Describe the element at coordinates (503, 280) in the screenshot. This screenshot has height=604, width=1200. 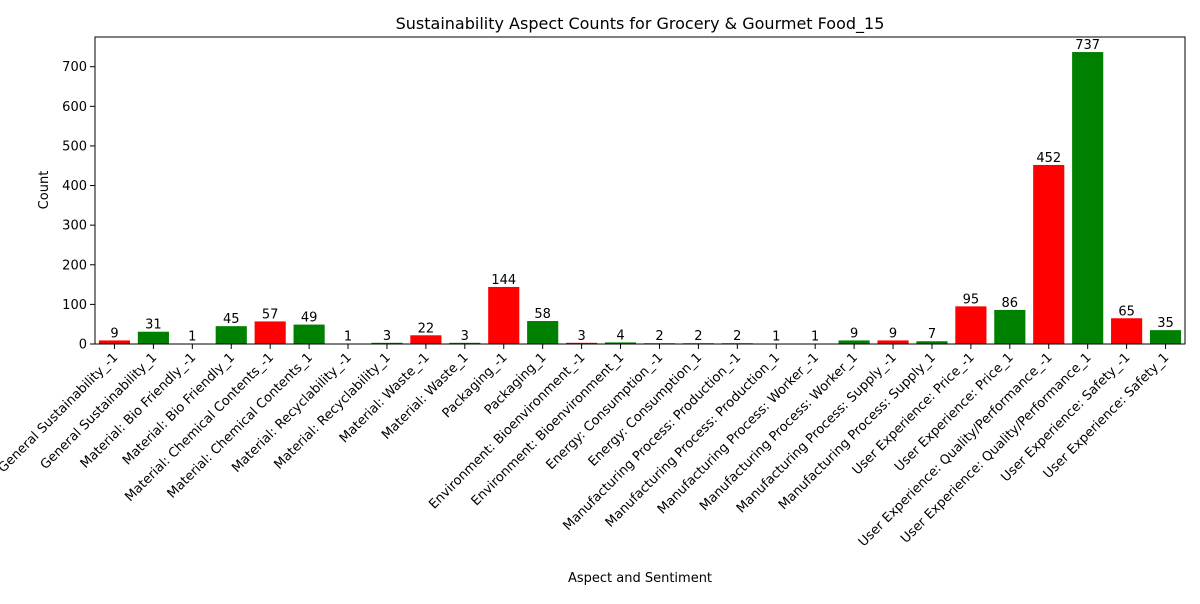
I see `data-label: 144` at that location.